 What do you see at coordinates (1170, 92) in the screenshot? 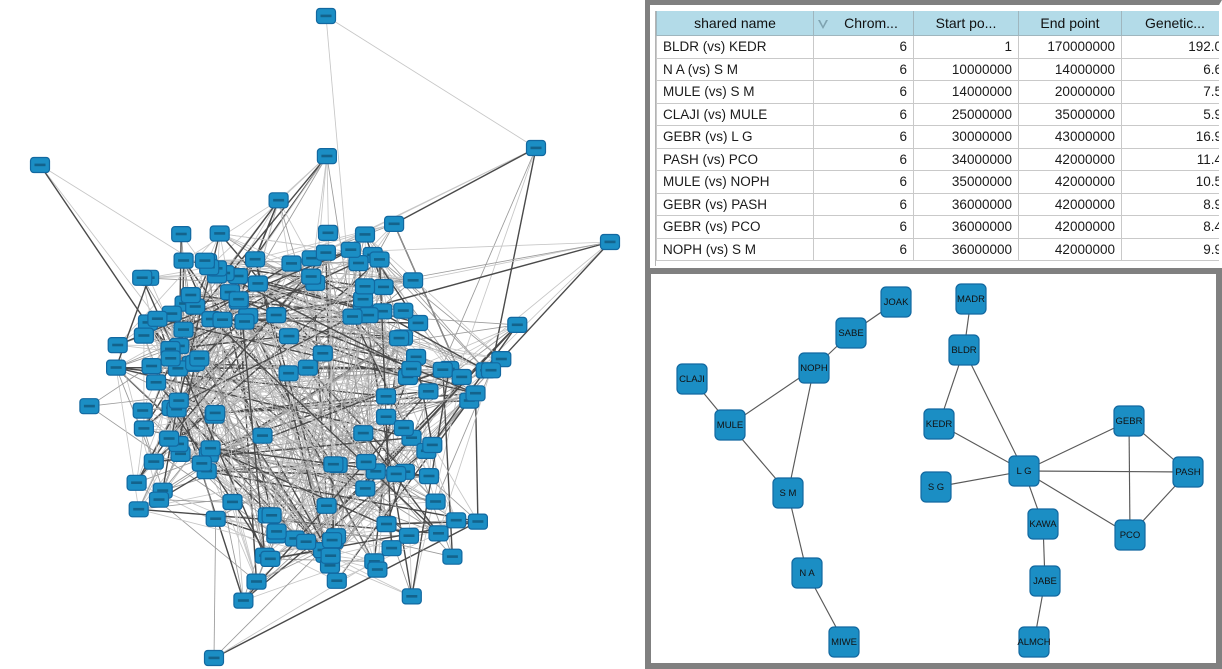
I see `cell-genetic: 7.5` at bounding box center [1170, 92].